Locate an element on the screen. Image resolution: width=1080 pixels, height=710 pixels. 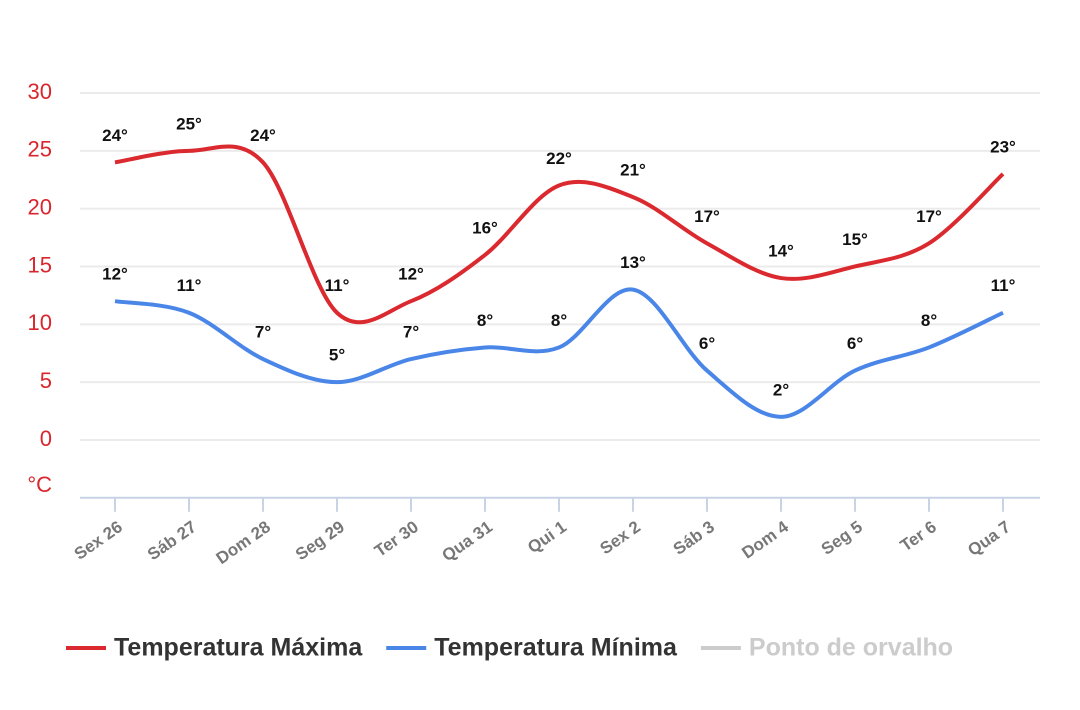
y-tick-label: 0 is located at coordinates (46, 438).